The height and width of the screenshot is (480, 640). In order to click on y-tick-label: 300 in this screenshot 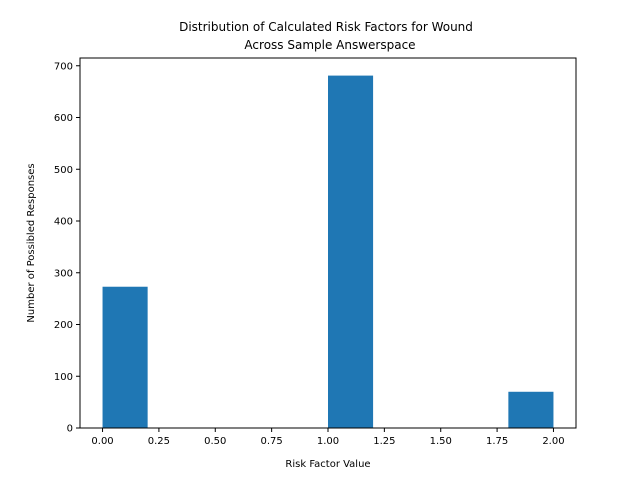, I will do `click(63, 273)`.